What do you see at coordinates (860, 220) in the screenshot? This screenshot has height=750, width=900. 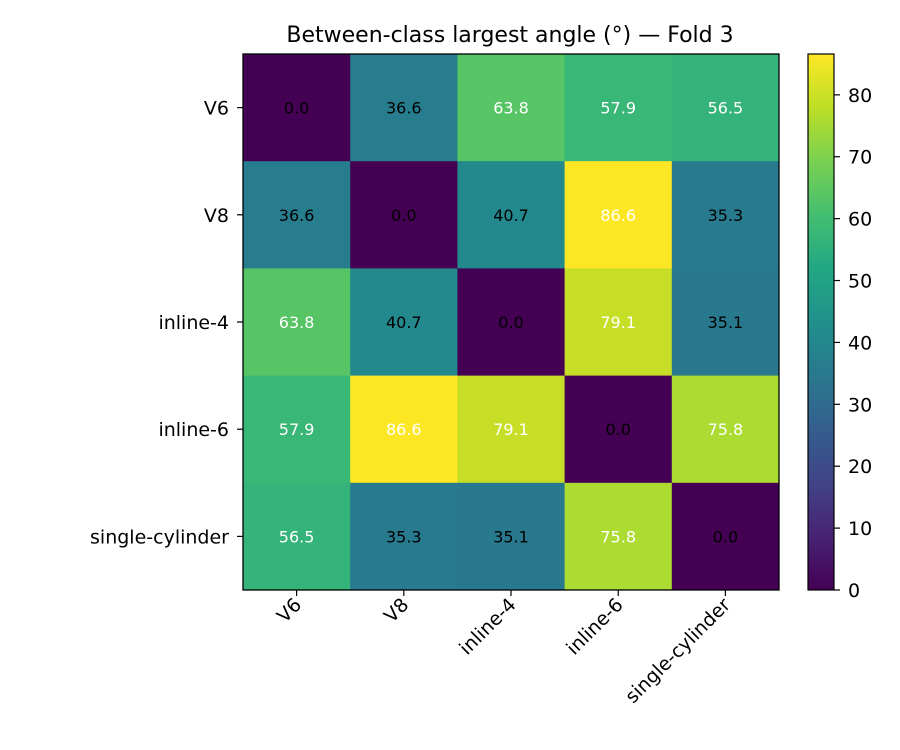 I see `colorbar-tick-label: 60` at bounding box center [860, 220].